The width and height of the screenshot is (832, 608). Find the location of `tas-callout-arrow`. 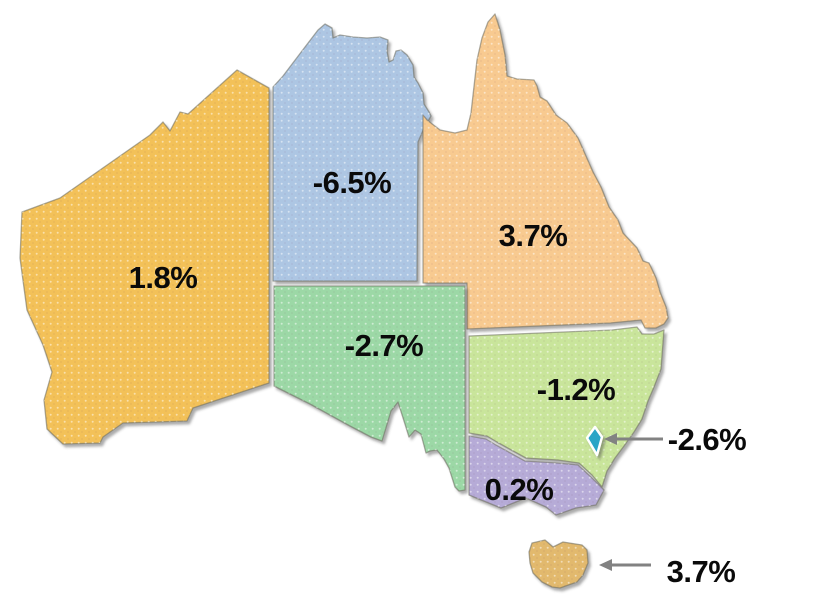

tas-callout-arrow is located at coordinates (625, 565).